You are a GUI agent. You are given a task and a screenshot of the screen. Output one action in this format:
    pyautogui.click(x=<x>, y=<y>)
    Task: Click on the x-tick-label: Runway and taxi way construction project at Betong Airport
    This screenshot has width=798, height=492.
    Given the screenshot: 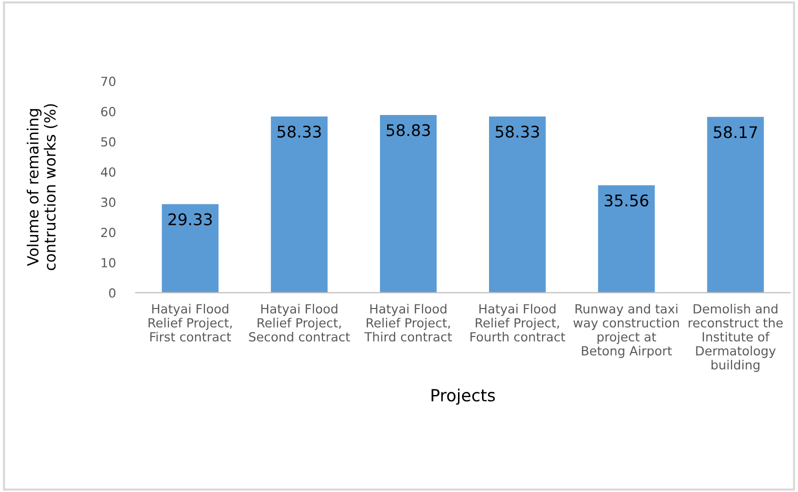 What is the action you would take?
    pyautogui.click(x=626, y=331)
    